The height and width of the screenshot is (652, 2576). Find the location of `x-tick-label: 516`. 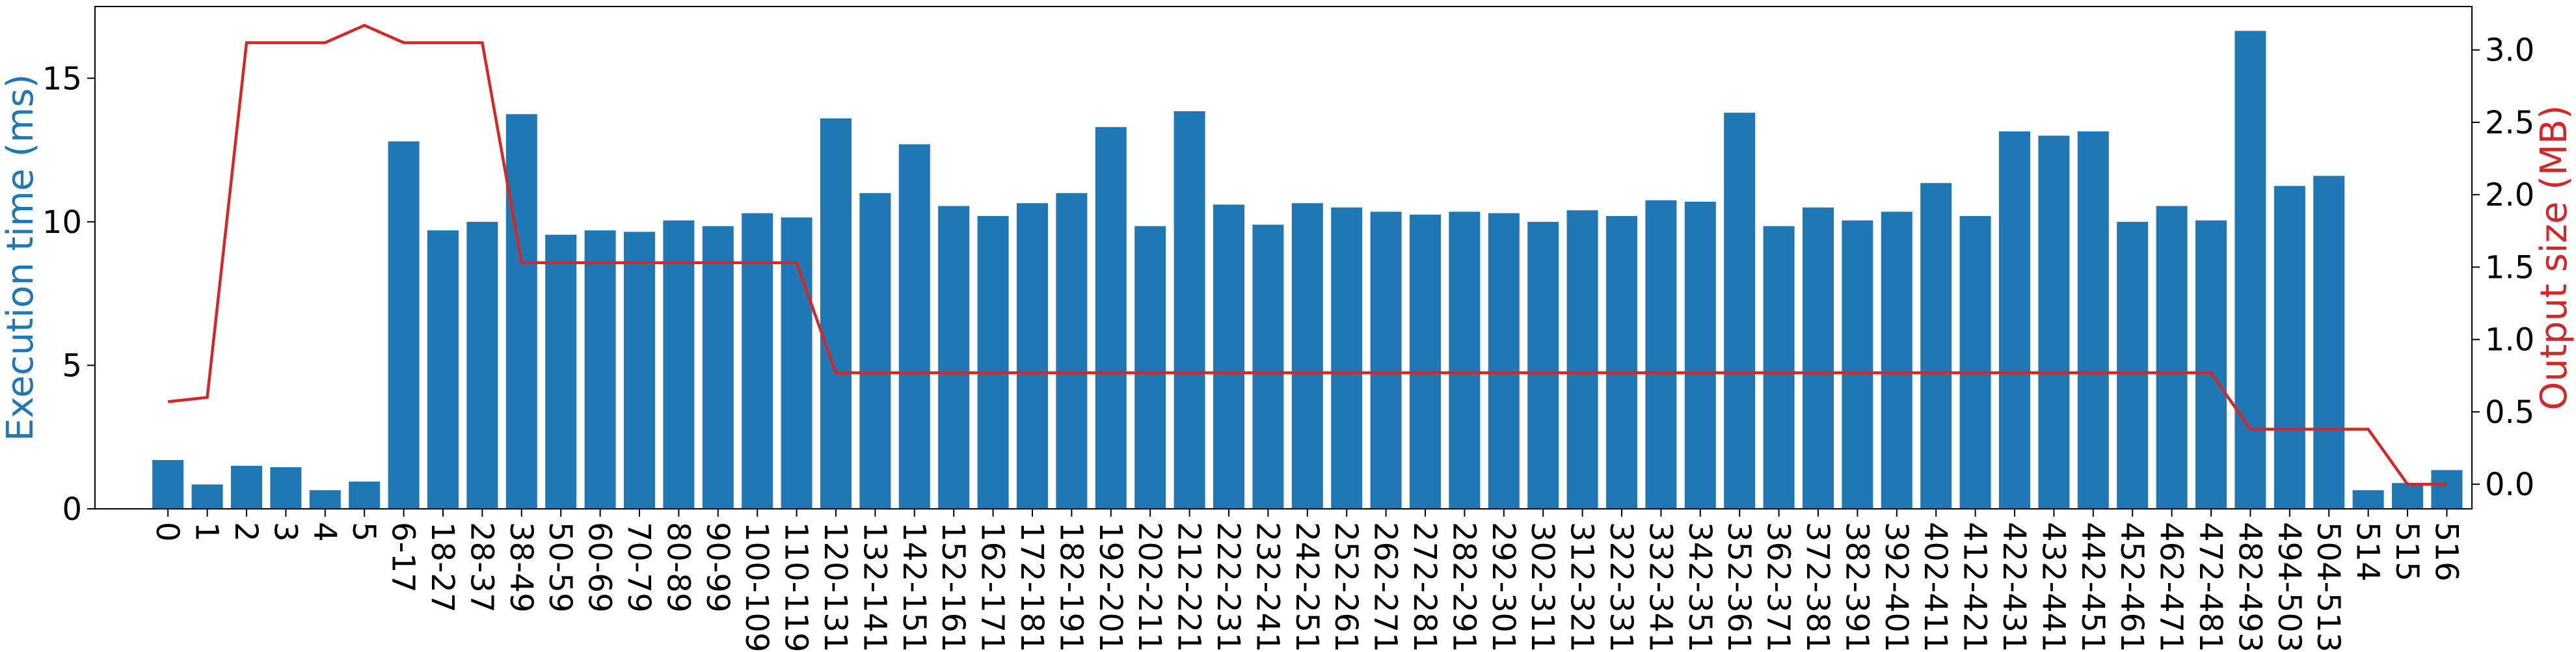

x-tick-label: 516 is located at coordinates (2446, 552).